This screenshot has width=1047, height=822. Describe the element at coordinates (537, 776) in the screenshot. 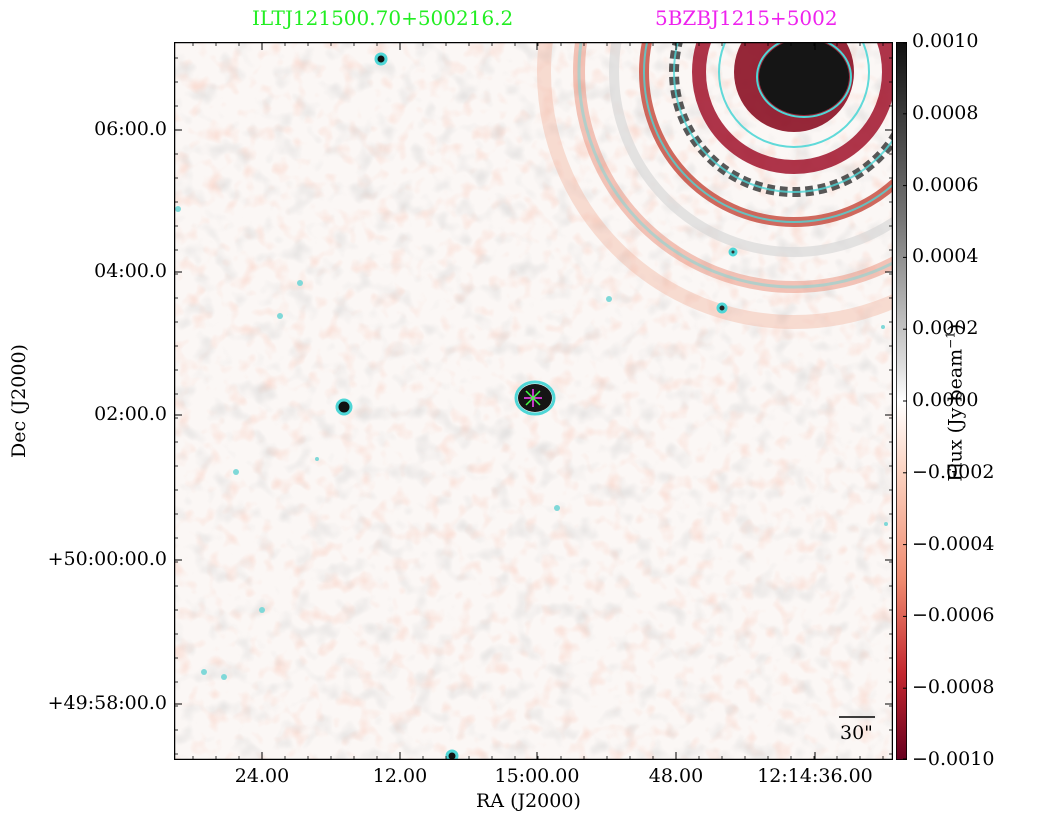

I see `x-tick-label: 15:00.00` at that location.